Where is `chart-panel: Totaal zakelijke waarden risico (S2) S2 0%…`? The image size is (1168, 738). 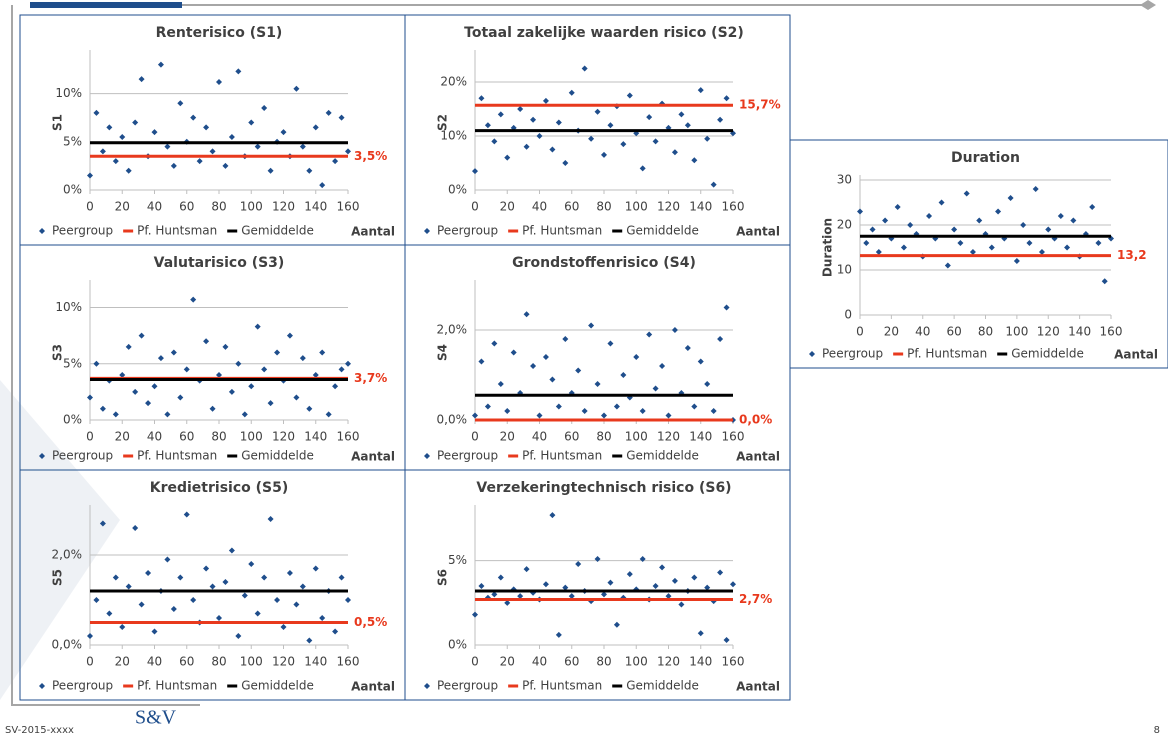
chart-panel: Totaal zakelijke waarden risico (S2) S2 0%… is located at coordinates (597, 130).